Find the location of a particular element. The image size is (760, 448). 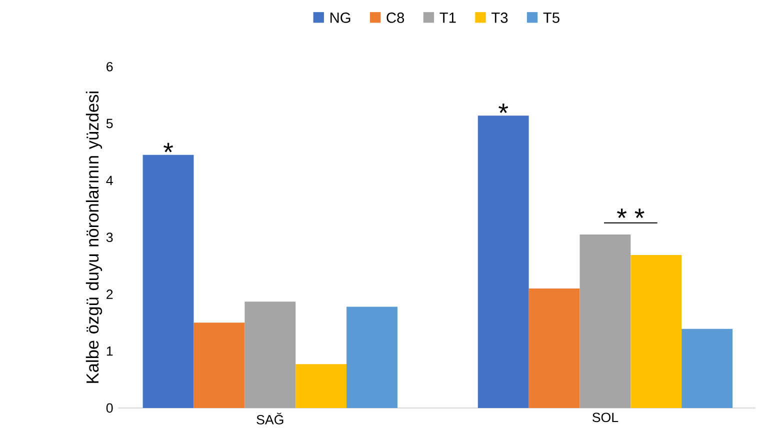

y-tick-label: 1 is located at coordinates (109, 351).